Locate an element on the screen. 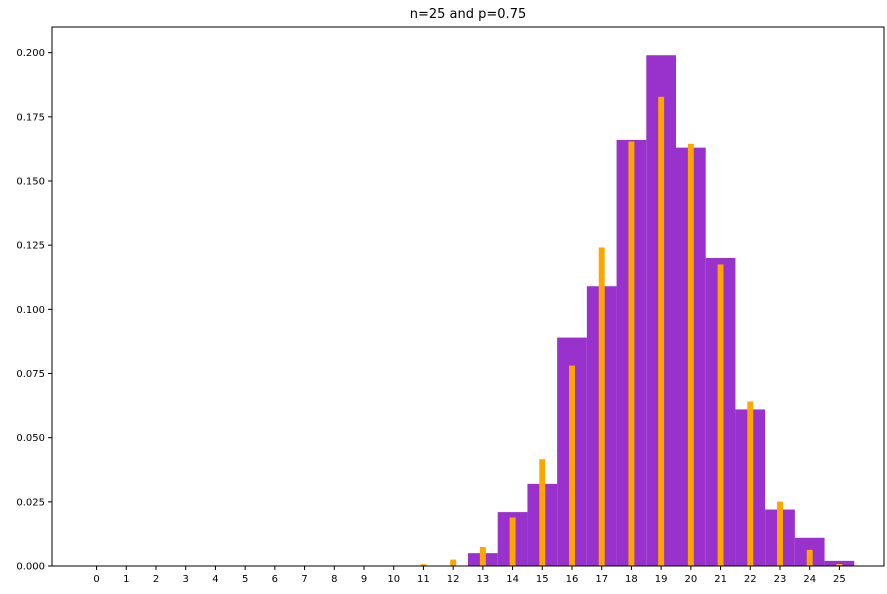 This screenshot has height=594, width=887. chart-title: n=25 and p=0.75 is located at coordinates (468, 14).